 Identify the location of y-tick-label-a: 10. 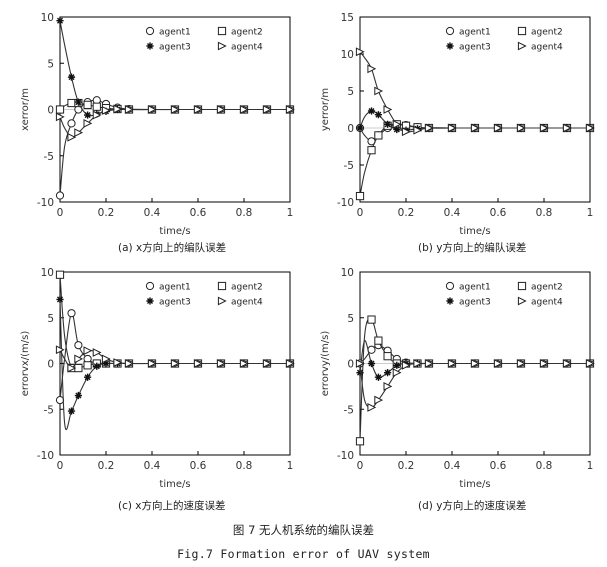
(47, 18).